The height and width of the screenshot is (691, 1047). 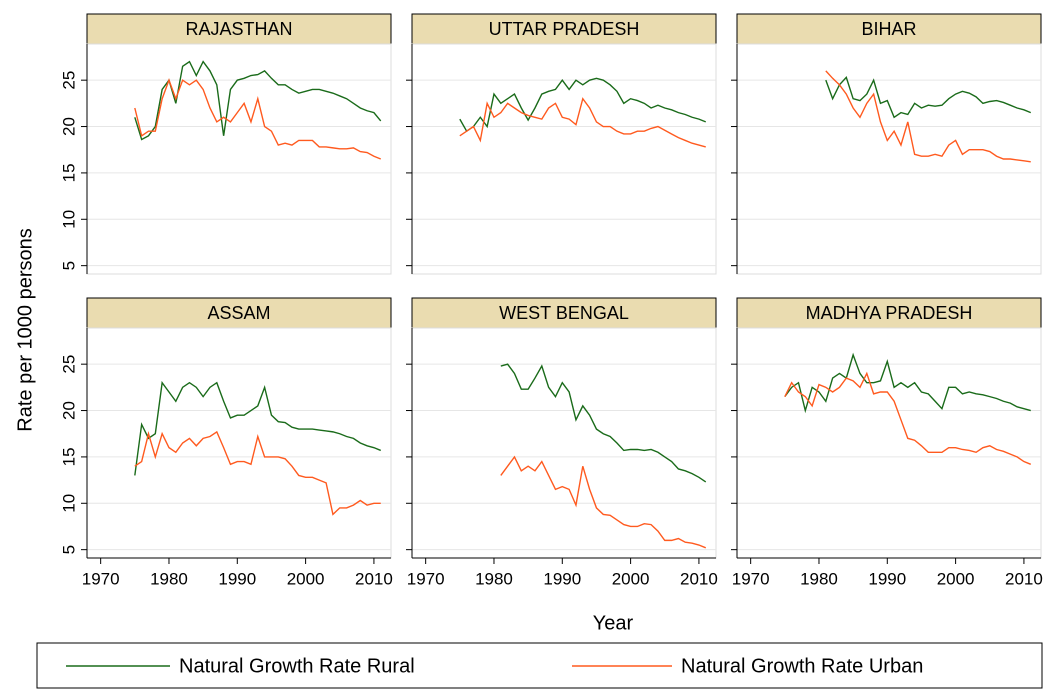 What do you see at coordinates (539, 665) in the screenshot?
I see `legend-box` at bounding box center [539, 665].